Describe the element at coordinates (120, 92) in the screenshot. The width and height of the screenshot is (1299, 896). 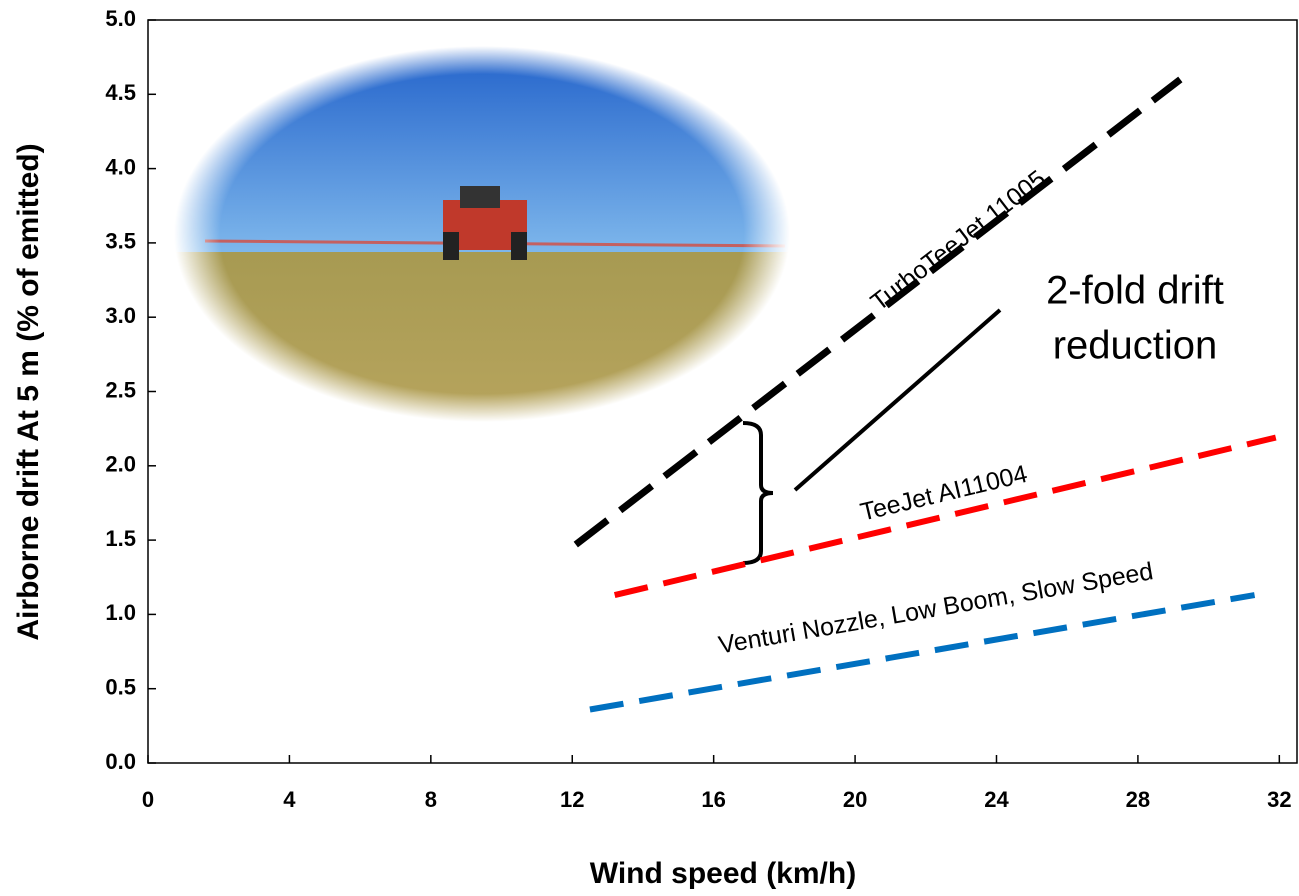
I see `y-tick-label: 4.5` at that location.